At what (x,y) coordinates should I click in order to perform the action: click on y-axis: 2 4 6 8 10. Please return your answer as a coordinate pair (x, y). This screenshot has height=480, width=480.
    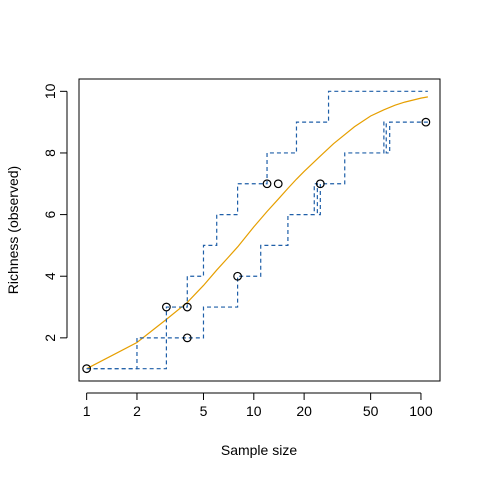
    Looking at the image, I should click on (55, 212).